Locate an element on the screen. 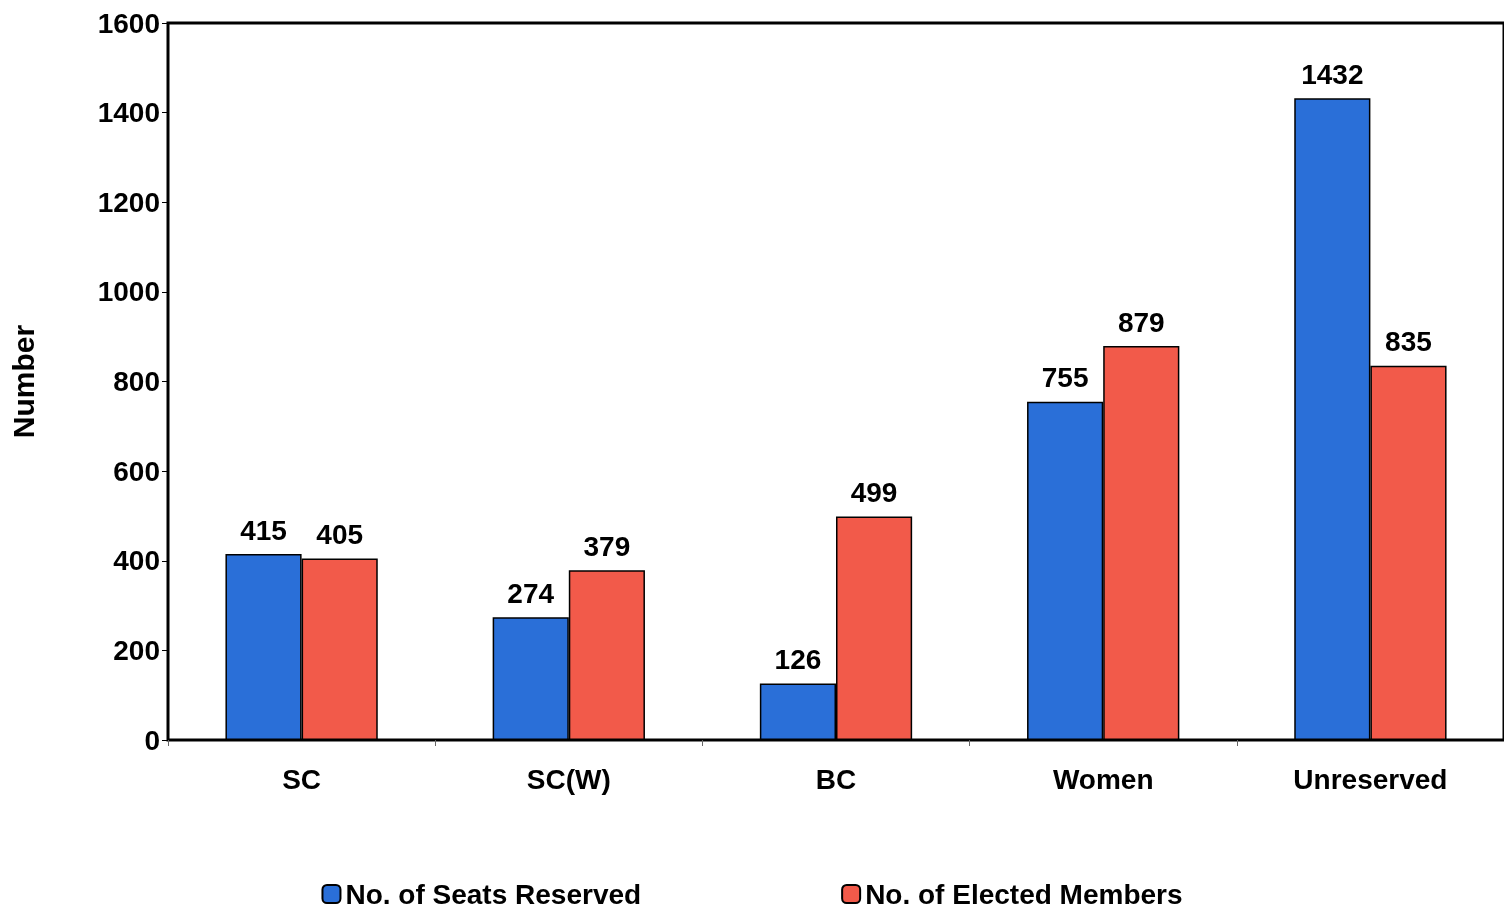 The height and width of the screenshot is (913, 1504). data-label: 755 is located at coordinates (1065, 378).